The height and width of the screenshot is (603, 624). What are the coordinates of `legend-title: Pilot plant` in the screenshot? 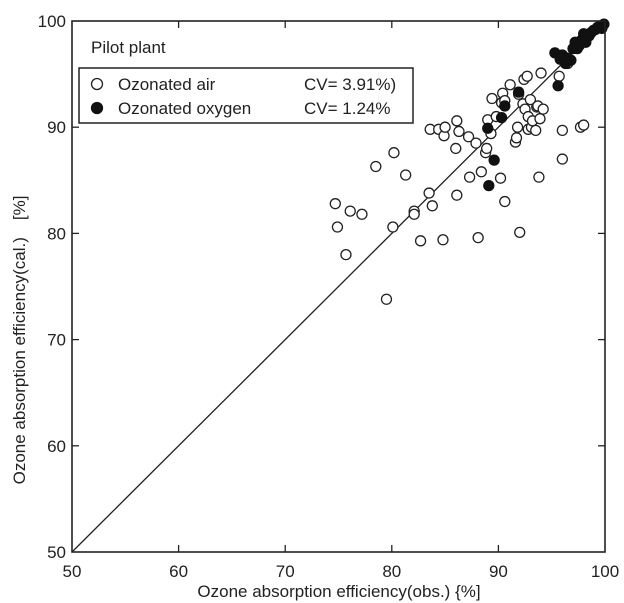 It's located at (128, 47).